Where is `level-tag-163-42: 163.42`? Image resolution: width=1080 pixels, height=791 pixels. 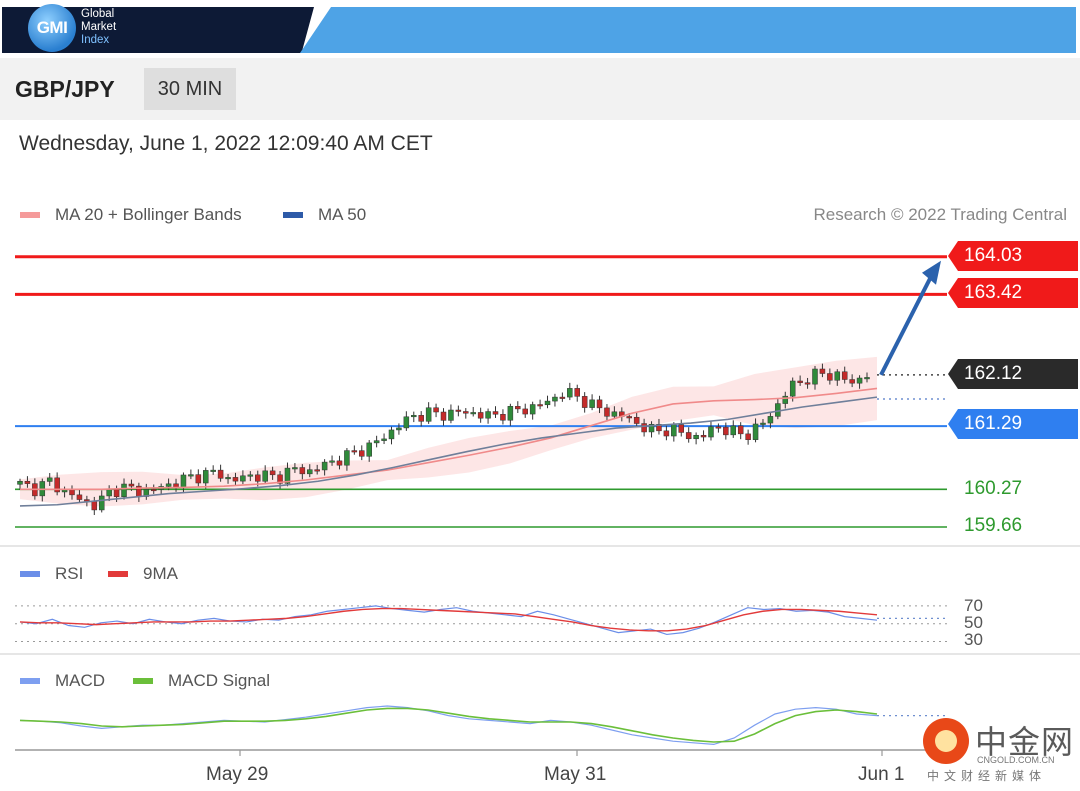
level-tag-163-42: 163.42 is located at coordinates (1013, 293).